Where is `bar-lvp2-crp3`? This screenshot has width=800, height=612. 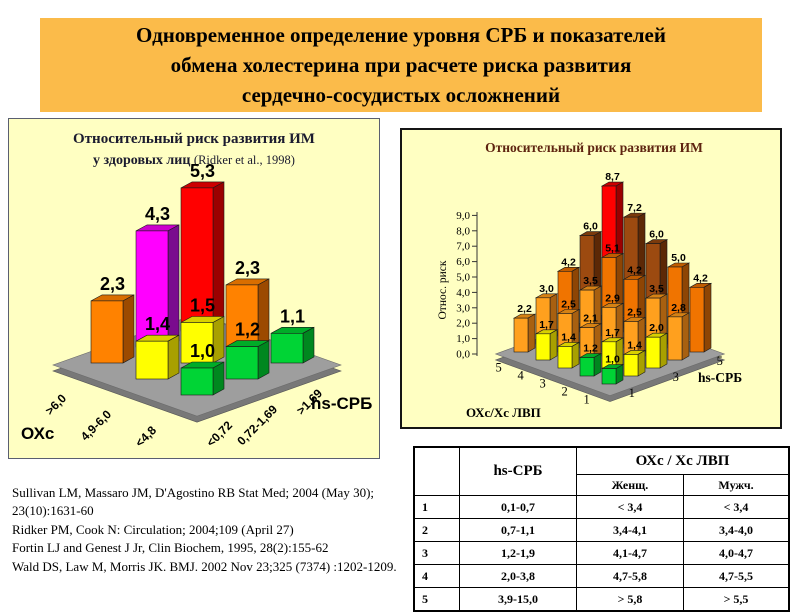 bar-lvp2-crp3 is located at coordinates (634, 338).